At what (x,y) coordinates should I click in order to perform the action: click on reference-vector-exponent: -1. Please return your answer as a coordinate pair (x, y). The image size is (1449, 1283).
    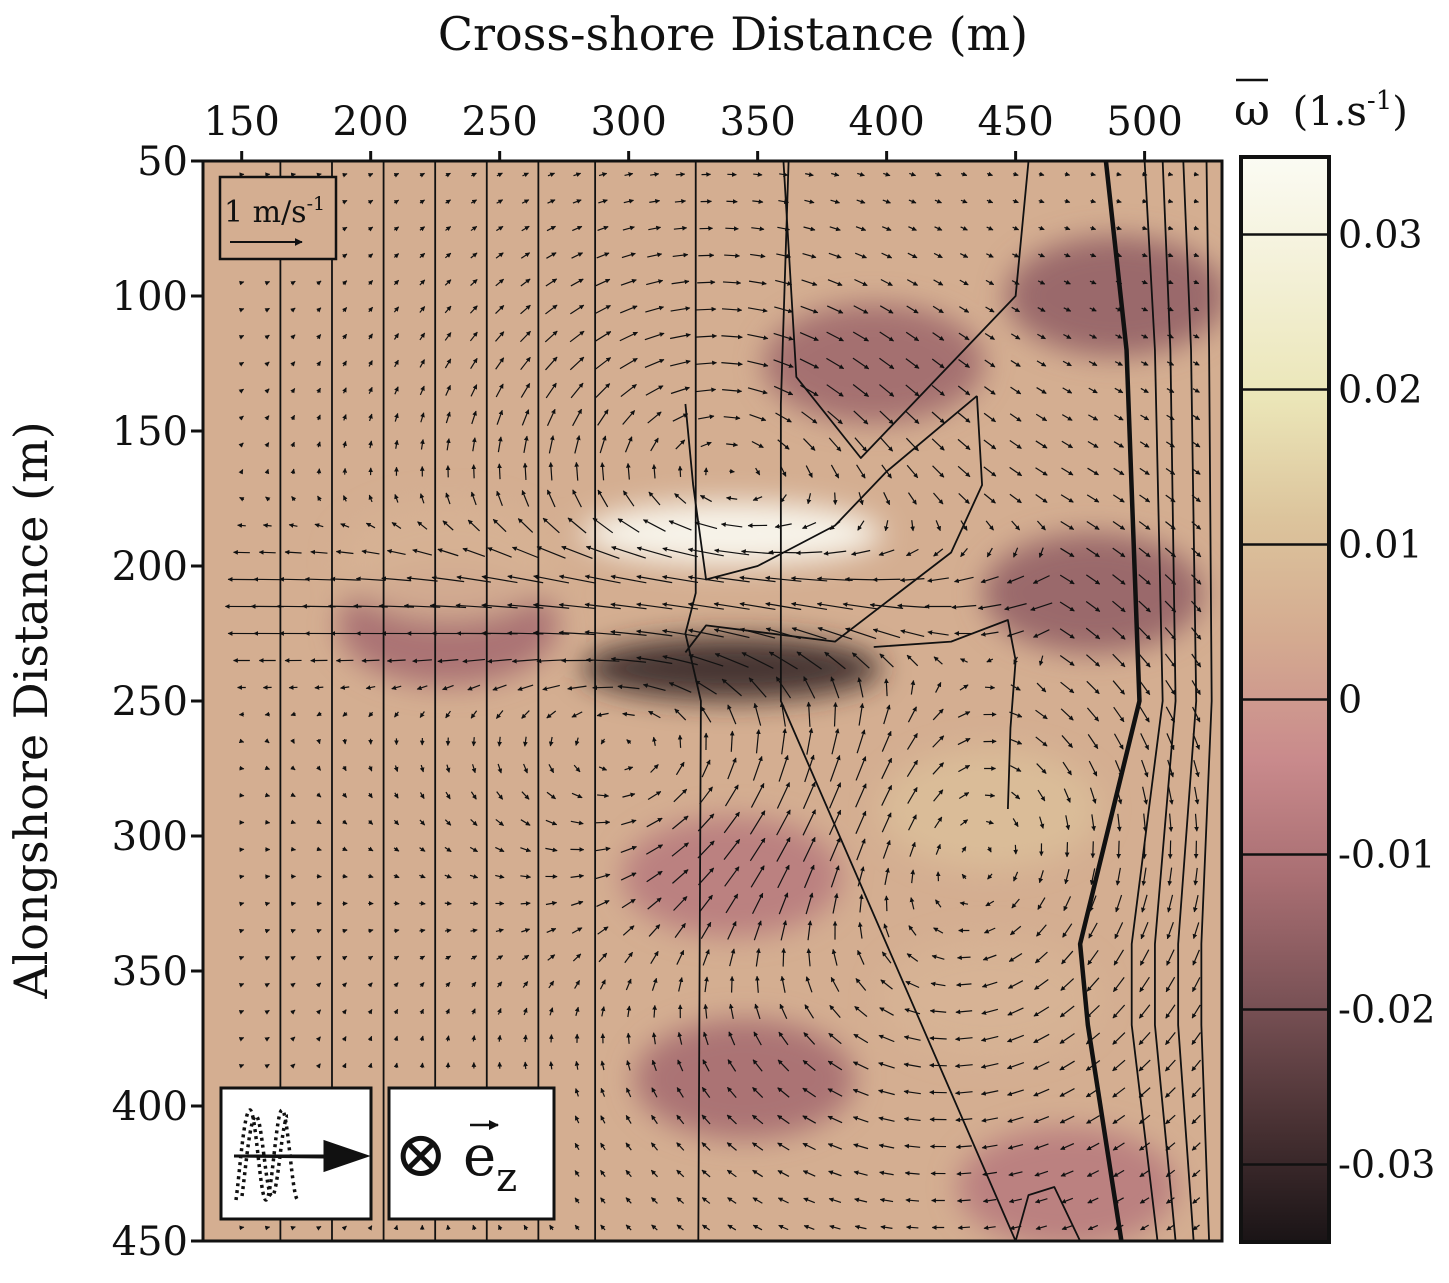
    Looking at the image, I should click on (316, 204).